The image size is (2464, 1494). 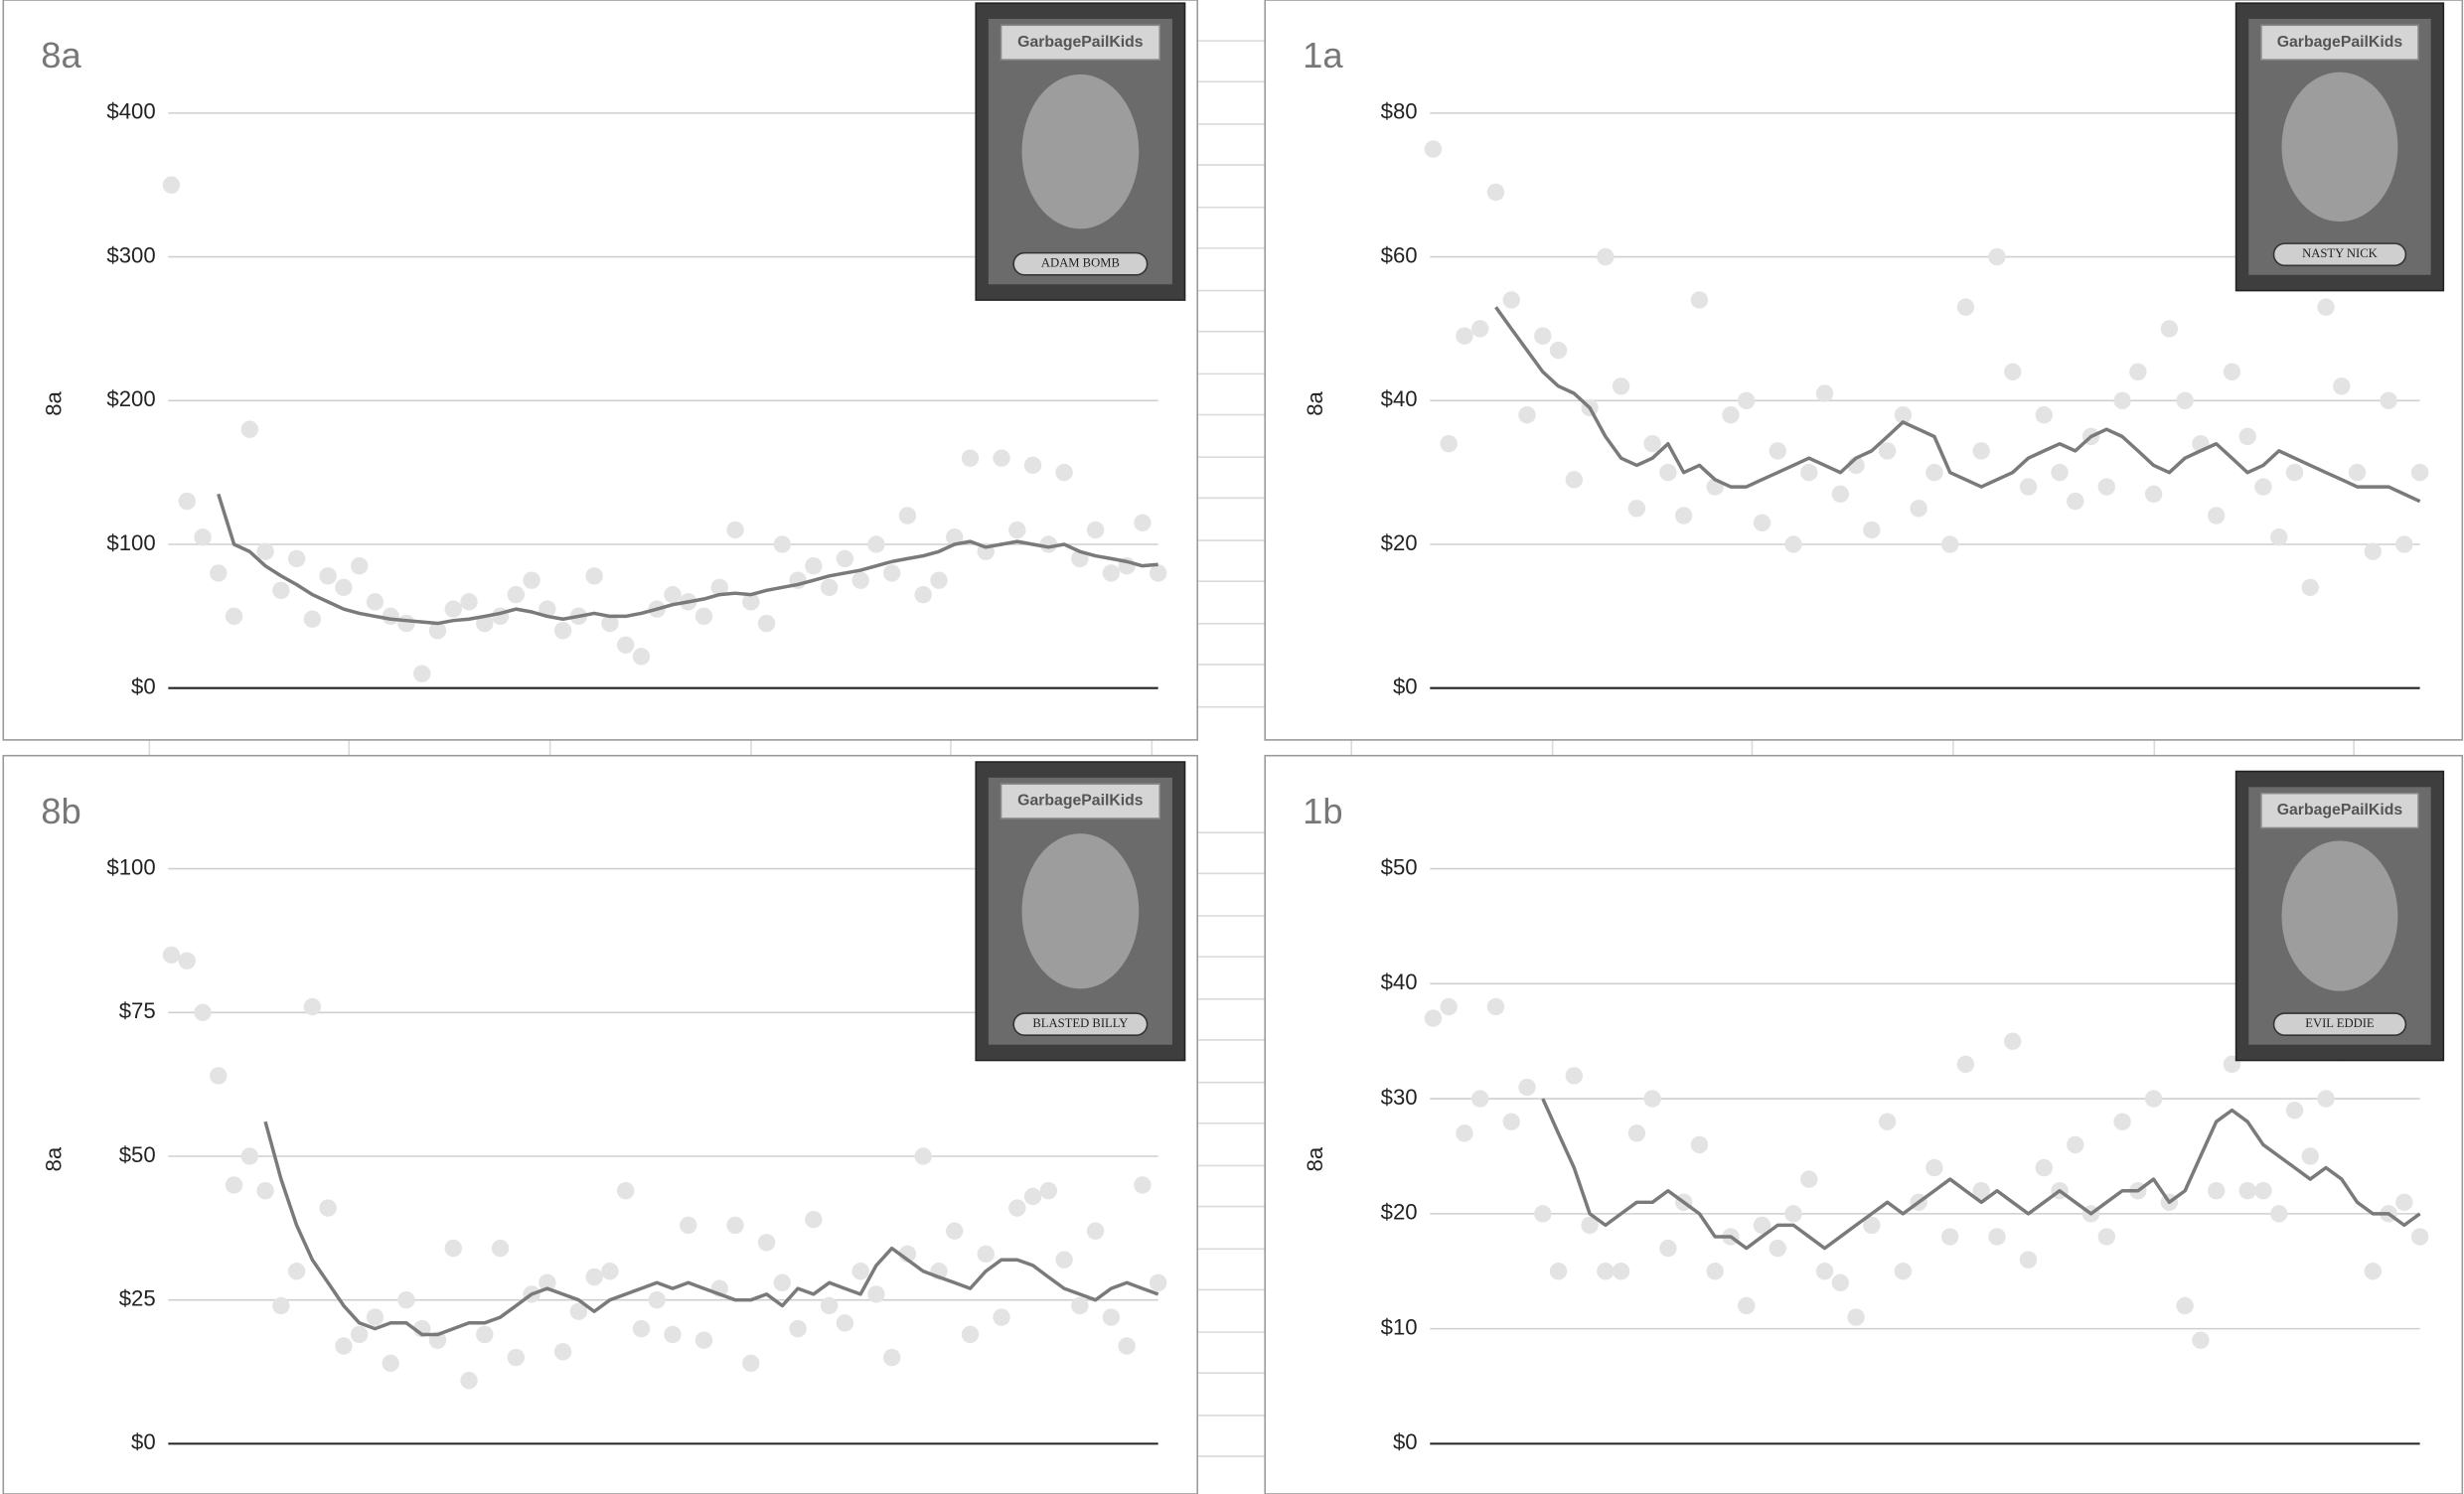 What do you see at coordinates (137, 1298) in the screenshot?
I see `y-tick-label: $25` at bounding box center [137, 1298].